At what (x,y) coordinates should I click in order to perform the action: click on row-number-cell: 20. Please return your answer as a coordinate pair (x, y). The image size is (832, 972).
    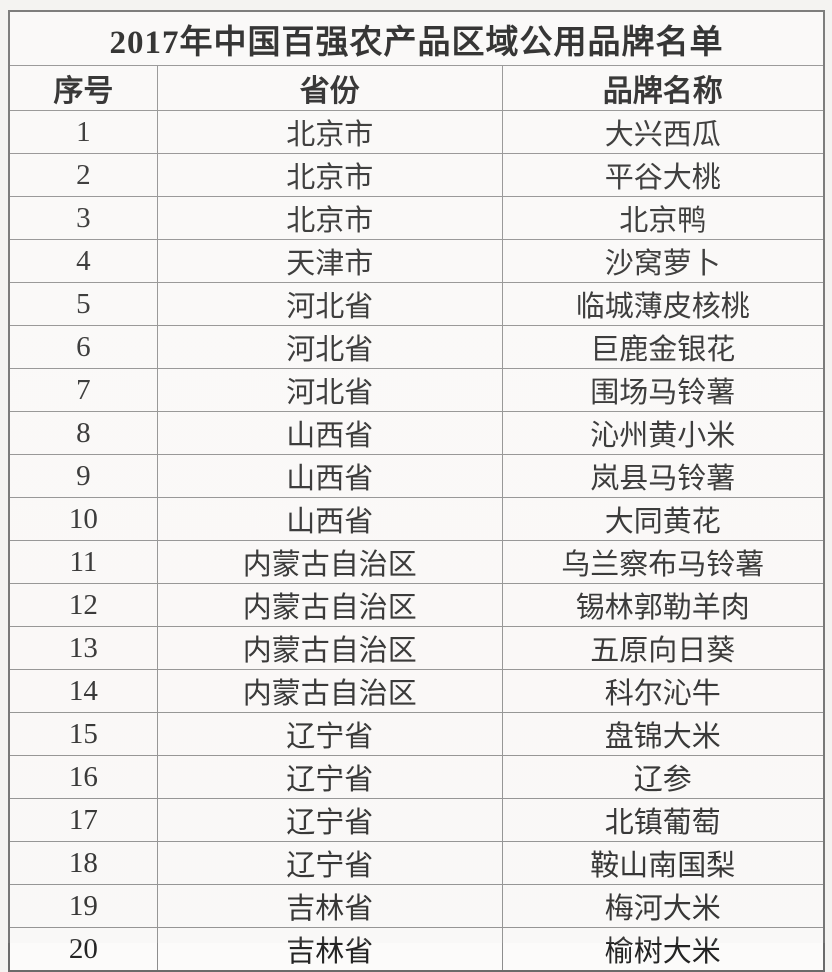
    Looking at the image, I should click on (83, 949).